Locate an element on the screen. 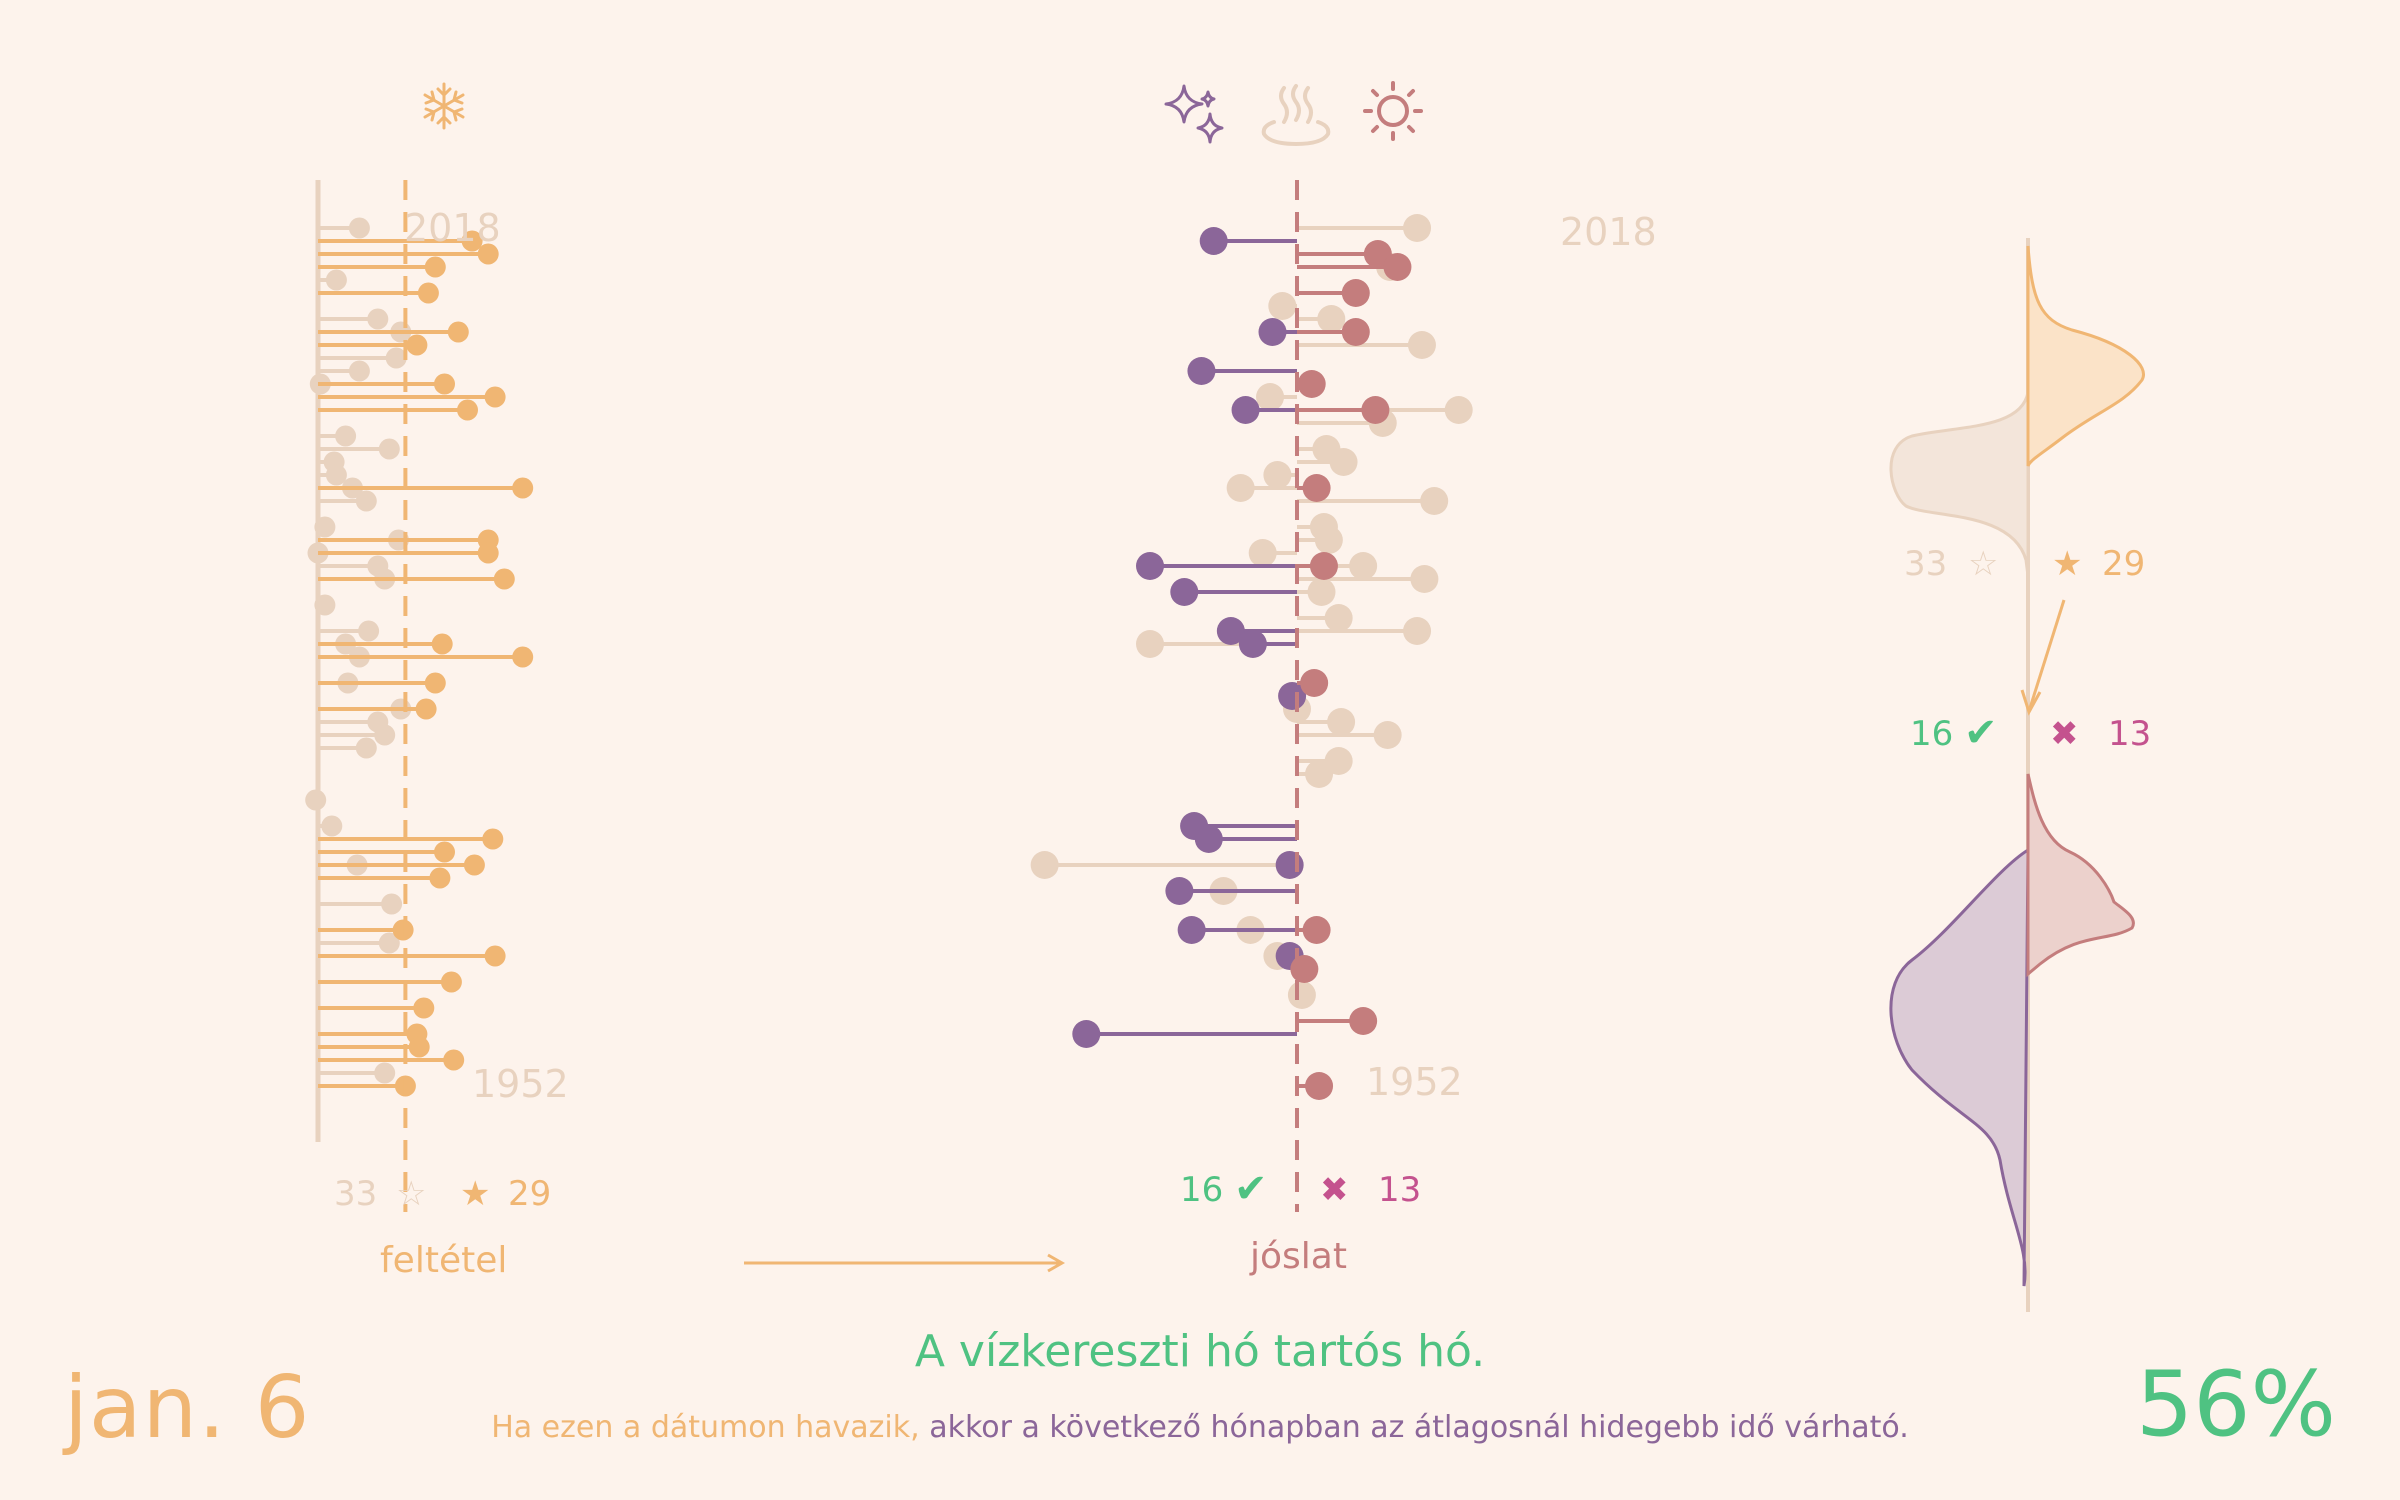 The width and height of the screenshot is (2400, 1500). count-wrong: 13 is located at coordinates (1400, 1190).